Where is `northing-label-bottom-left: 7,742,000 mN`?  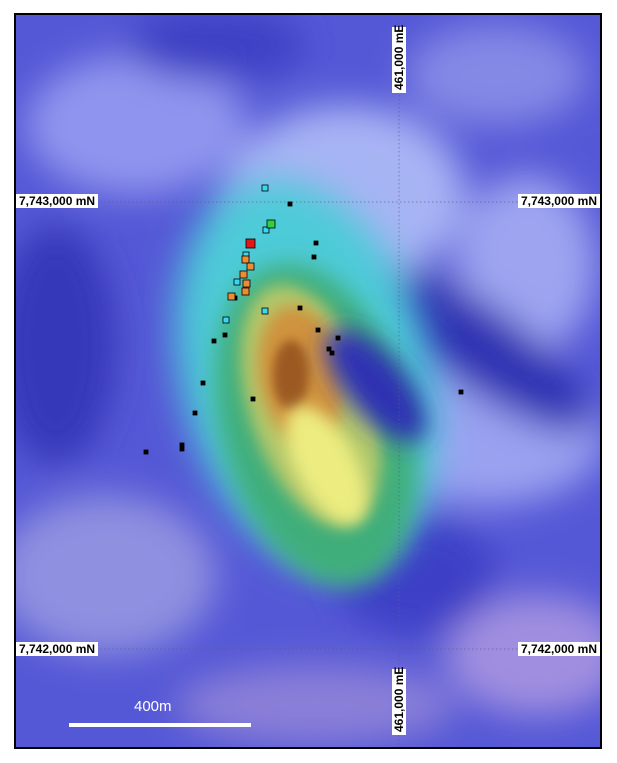
northing-label-bottom-left: 7,742,000 mN is located at coordinates (57, 649).